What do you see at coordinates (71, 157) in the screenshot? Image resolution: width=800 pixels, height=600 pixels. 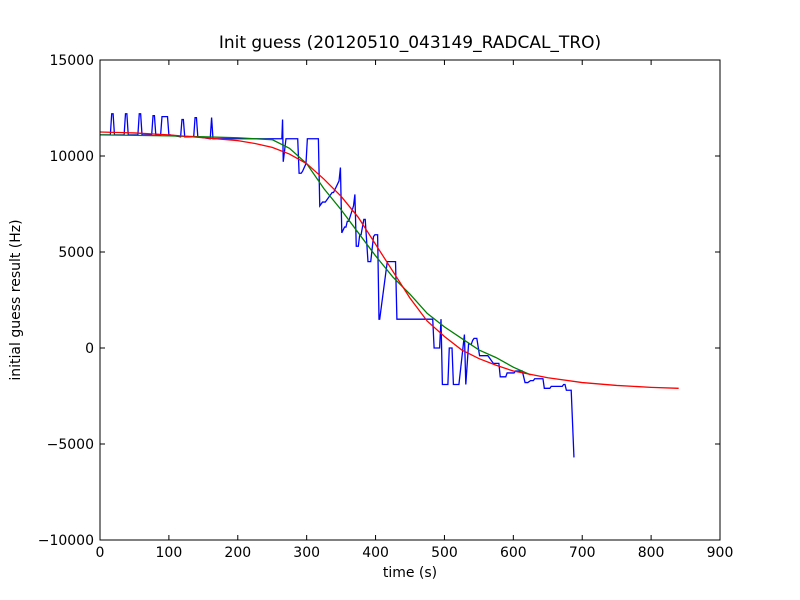 I see `y-tick-label: 10000` at bounding box center [71, 157].